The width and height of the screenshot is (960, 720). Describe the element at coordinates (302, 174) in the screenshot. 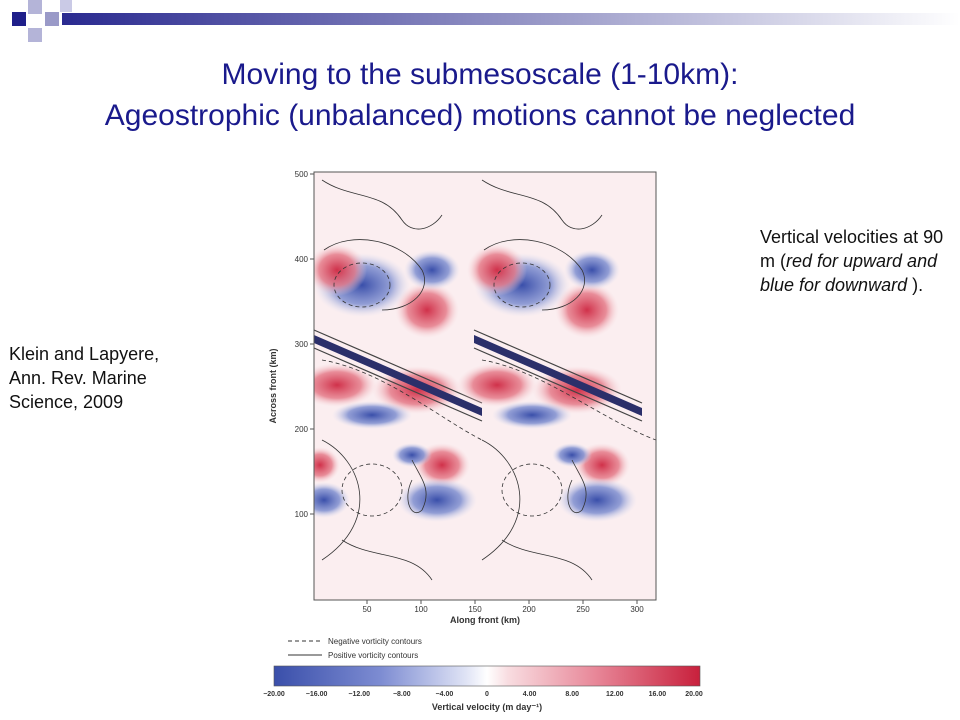

I see `y-tick-label: 500` at that location.